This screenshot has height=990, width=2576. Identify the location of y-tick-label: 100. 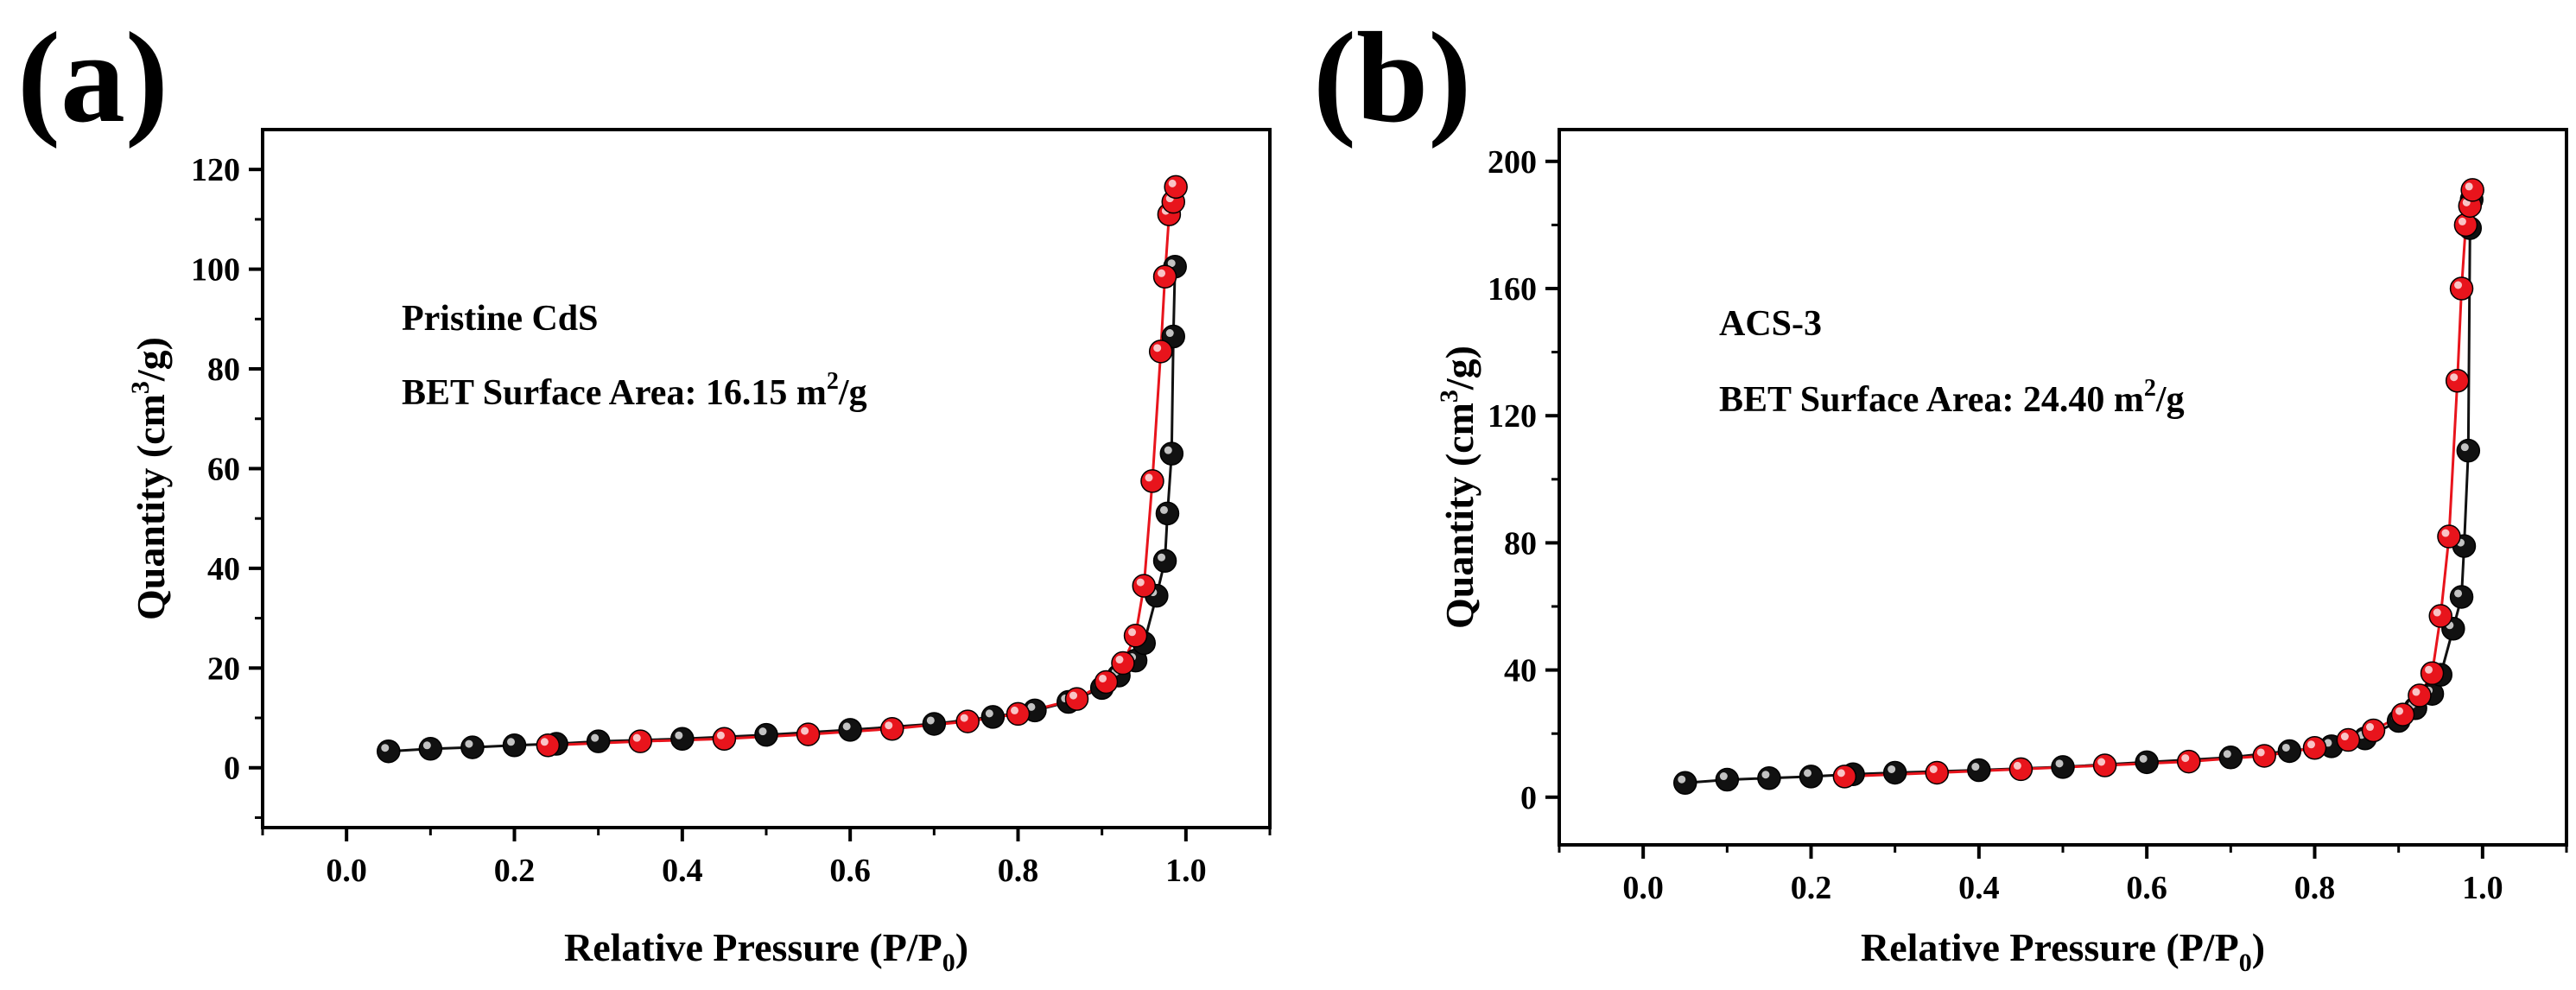
(215, 270).